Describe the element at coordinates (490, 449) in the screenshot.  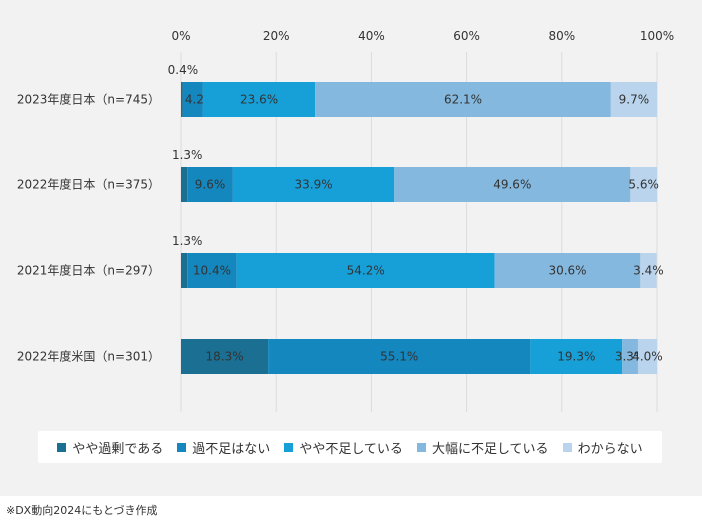
I see `legend-label: 大幅に不足している` at that location.